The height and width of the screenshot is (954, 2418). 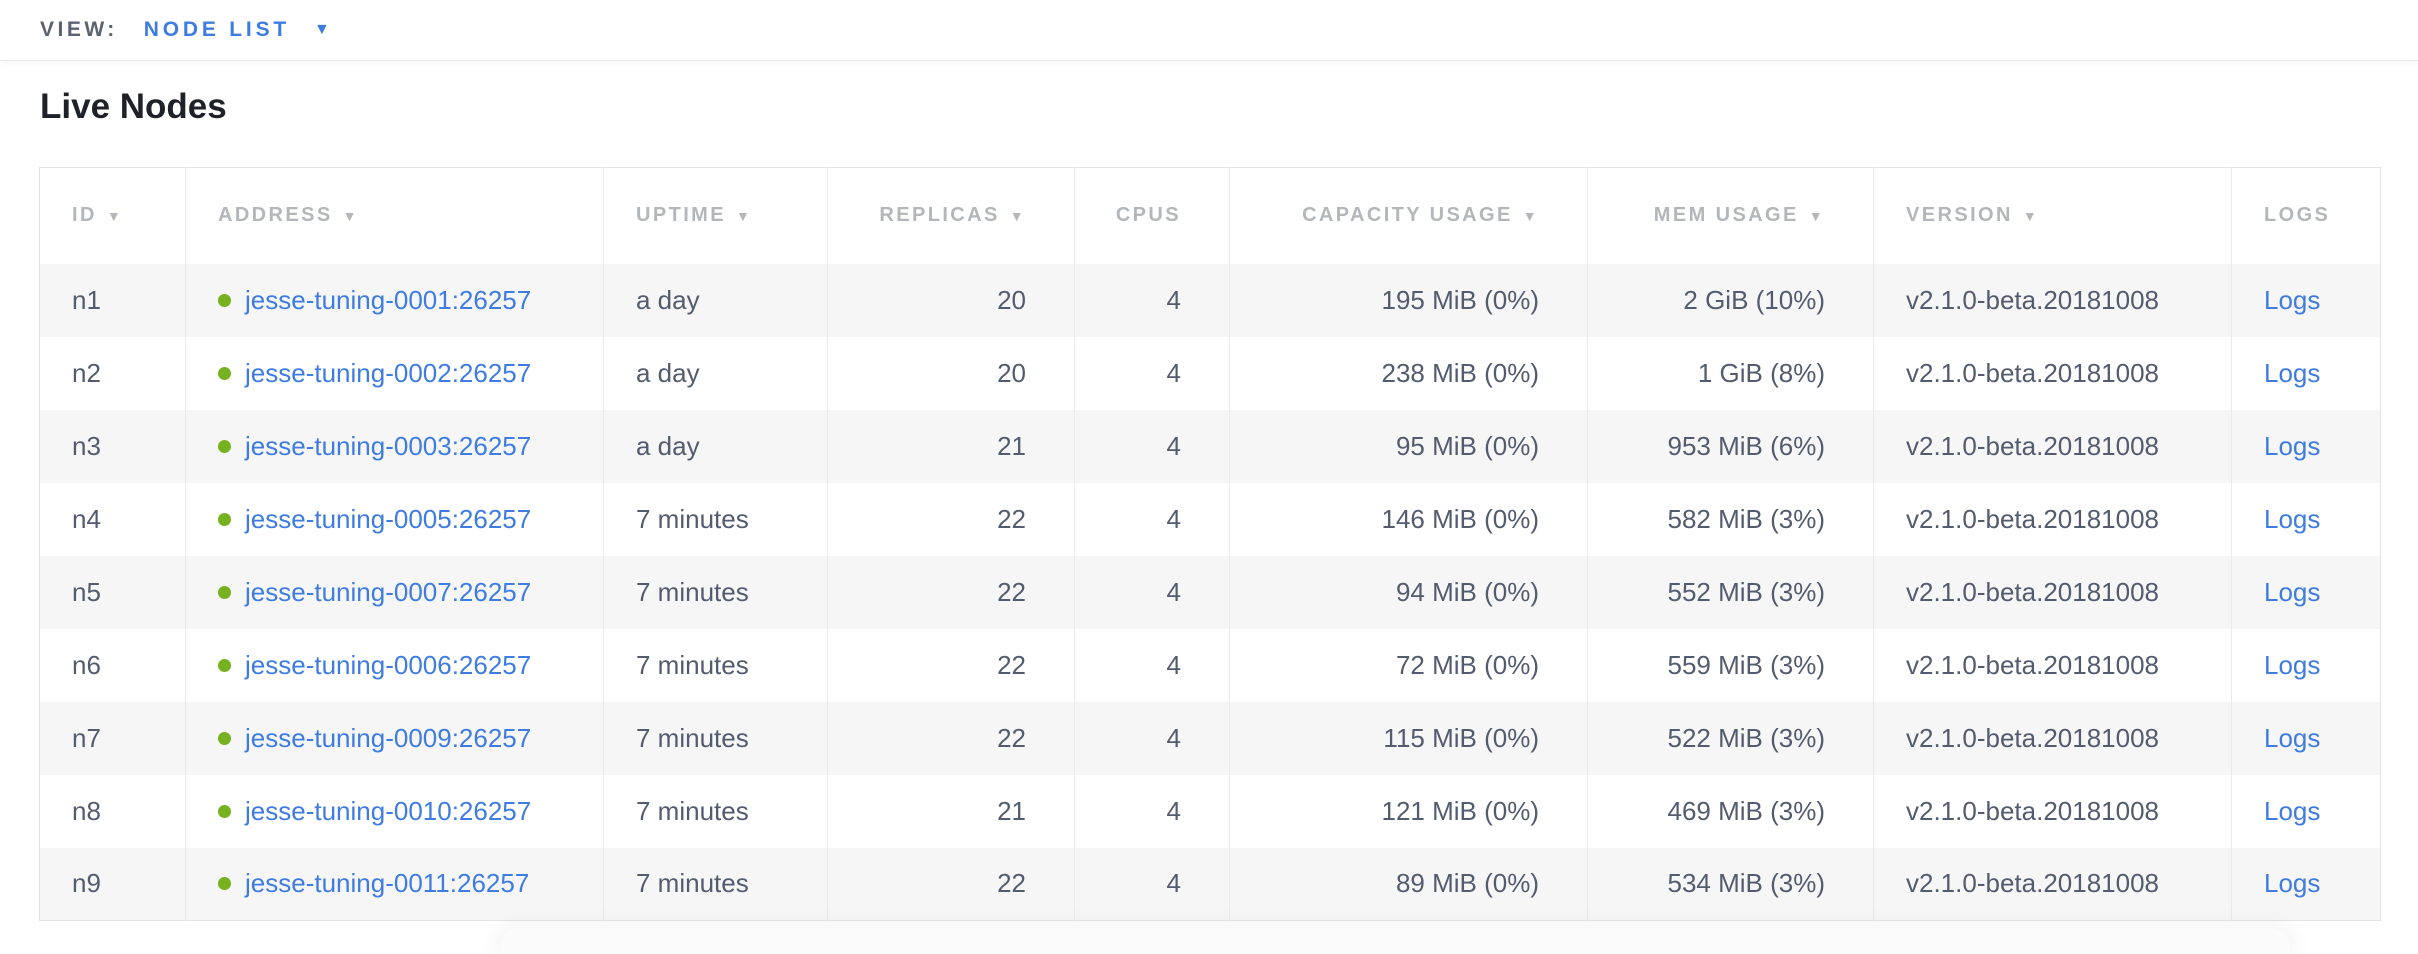 I want to click on node-id-cell: n3, so click(x=112, y=446).